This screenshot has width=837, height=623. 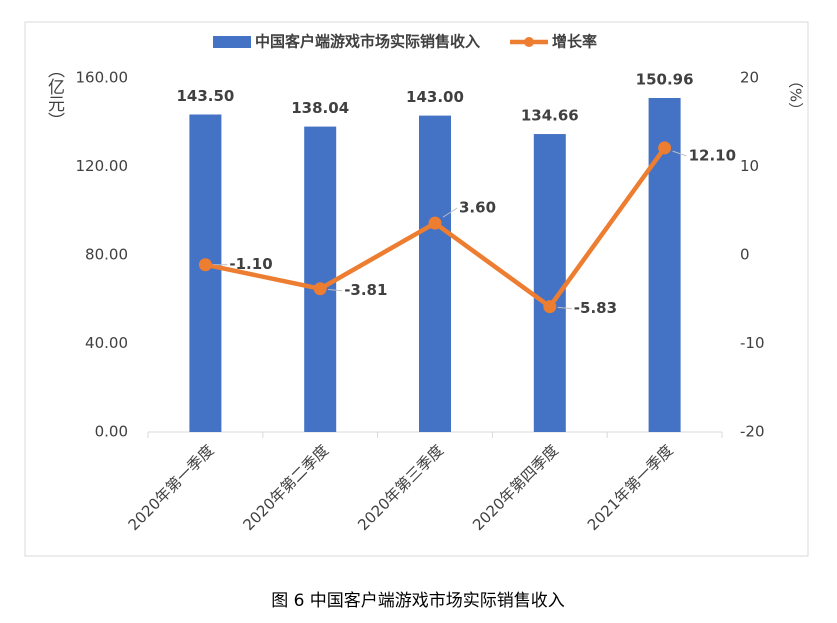 I want to click on legend-label: 增长率, so click(x=574, y=42).